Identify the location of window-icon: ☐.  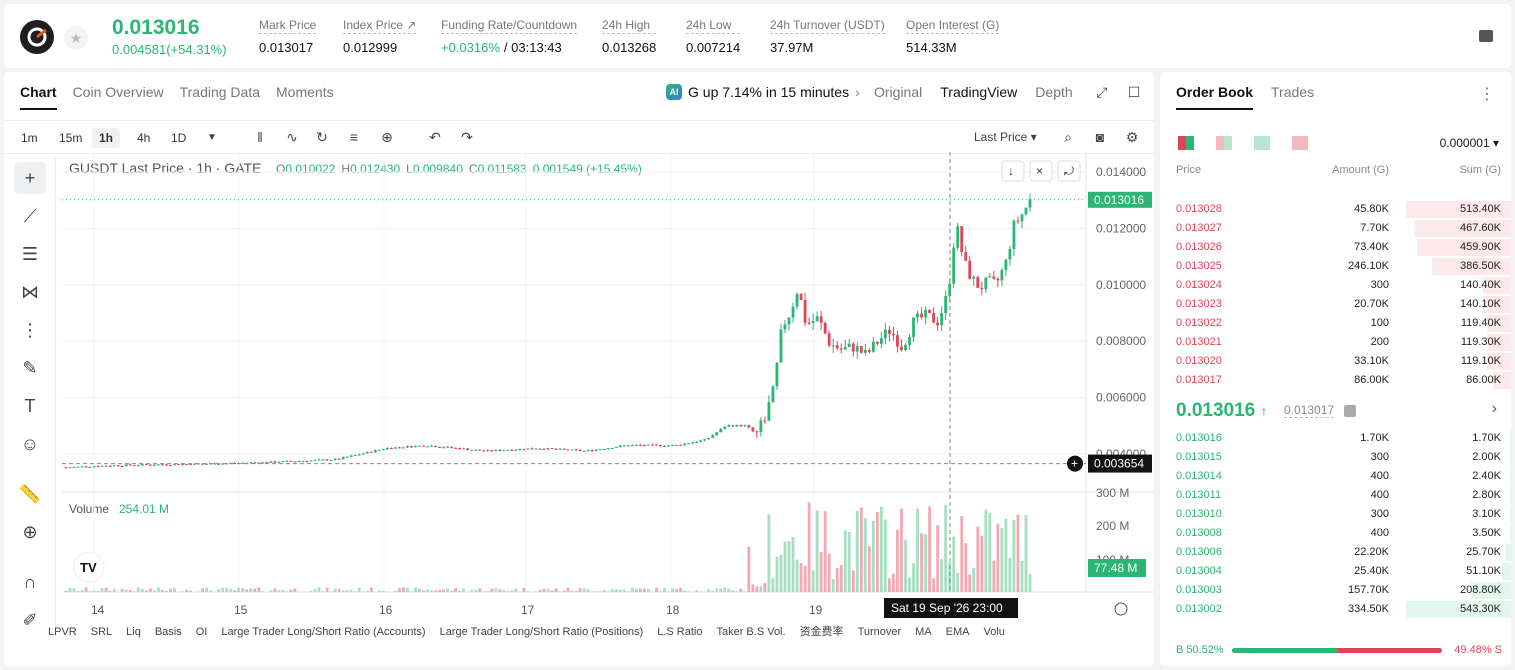
(1134, 91).